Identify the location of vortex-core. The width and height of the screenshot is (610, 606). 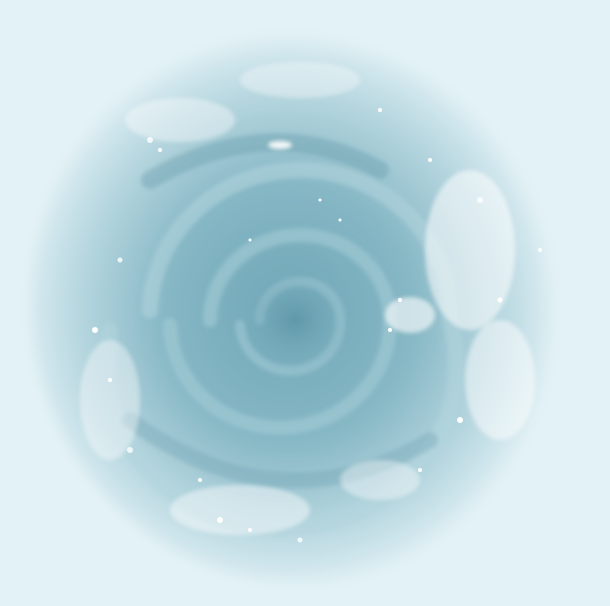
(295, 320).